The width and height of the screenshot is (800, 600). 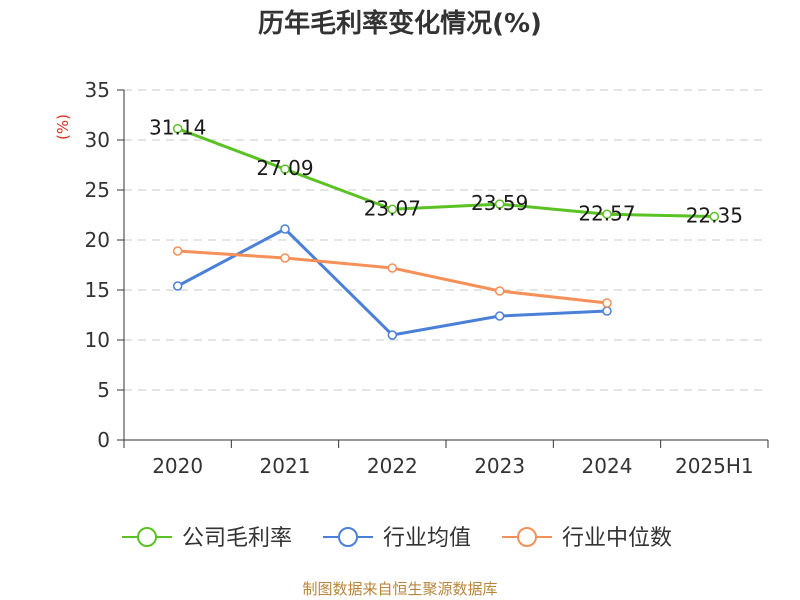 I want to click on y-axis-unit: (%), so click(x=63, y=127).